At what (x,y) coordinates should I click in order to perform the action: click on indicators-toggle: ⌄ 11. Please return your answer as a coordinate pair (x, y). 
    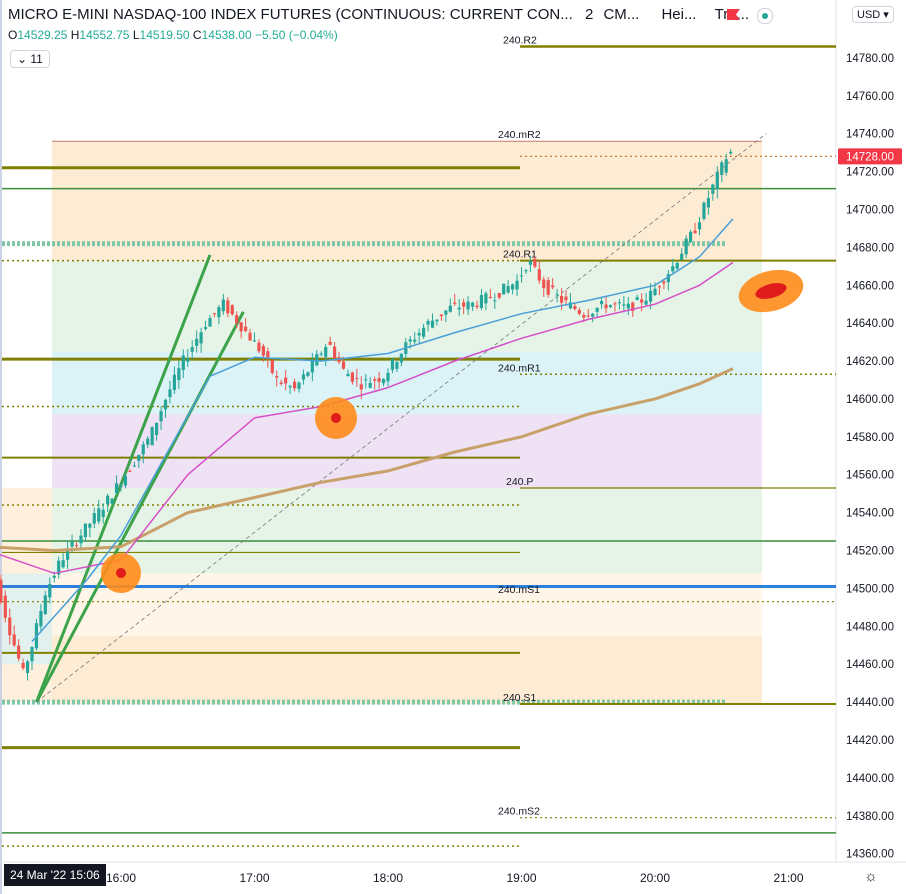
    Looking at the image, I should click on (30, 59).